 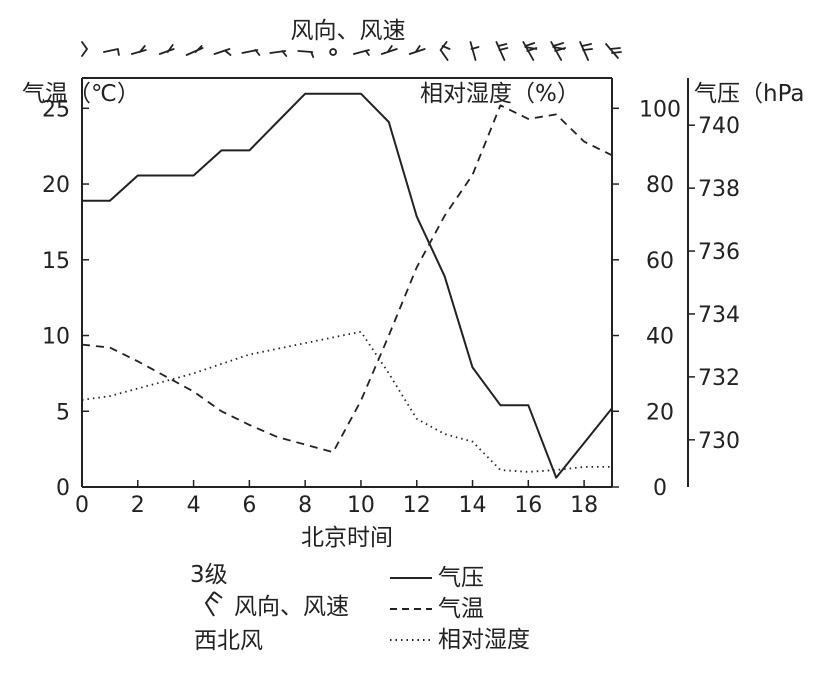 I want to click on legend-label-temperature: 气温, so click(x=461, y=609).